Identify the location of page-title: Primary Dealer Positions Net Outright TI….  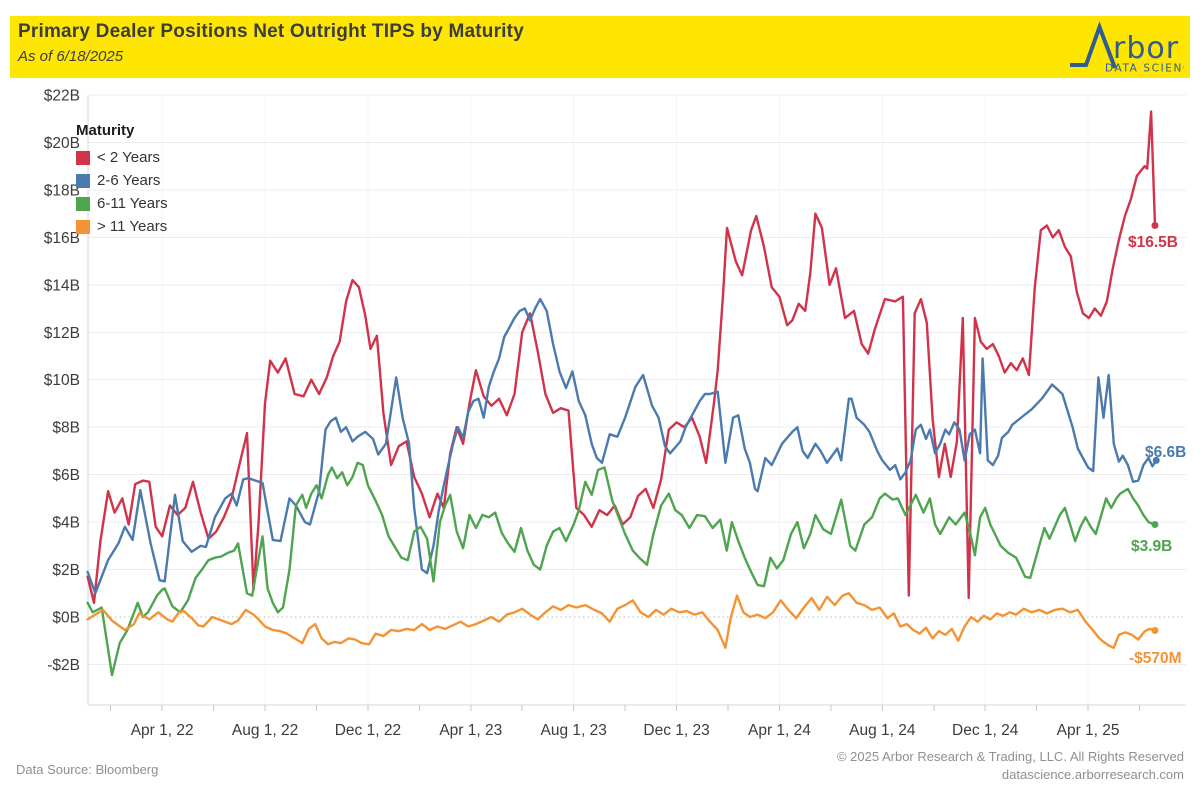
(271, 31).